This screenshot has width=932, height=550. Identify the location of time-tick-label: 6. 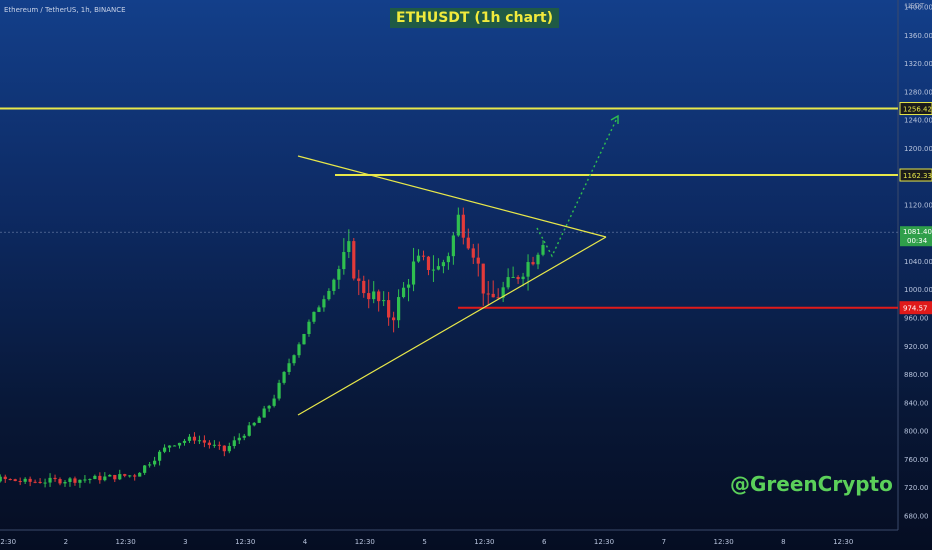
(544, 542).